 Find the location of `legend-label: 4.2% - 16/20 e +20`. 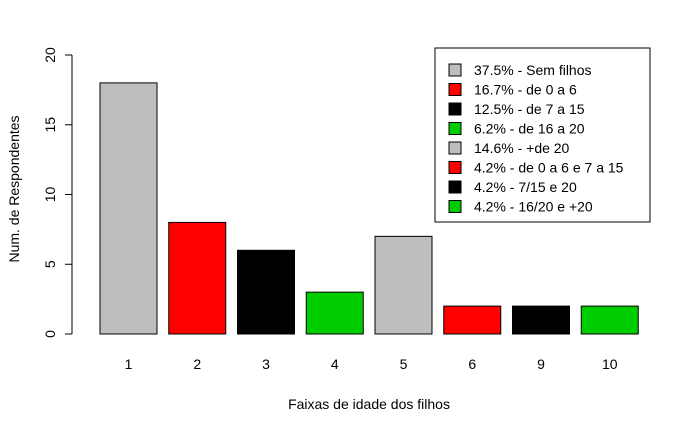

legend-label: 4.2% - 16/20 e +20 is located at coordinates (533, 207).